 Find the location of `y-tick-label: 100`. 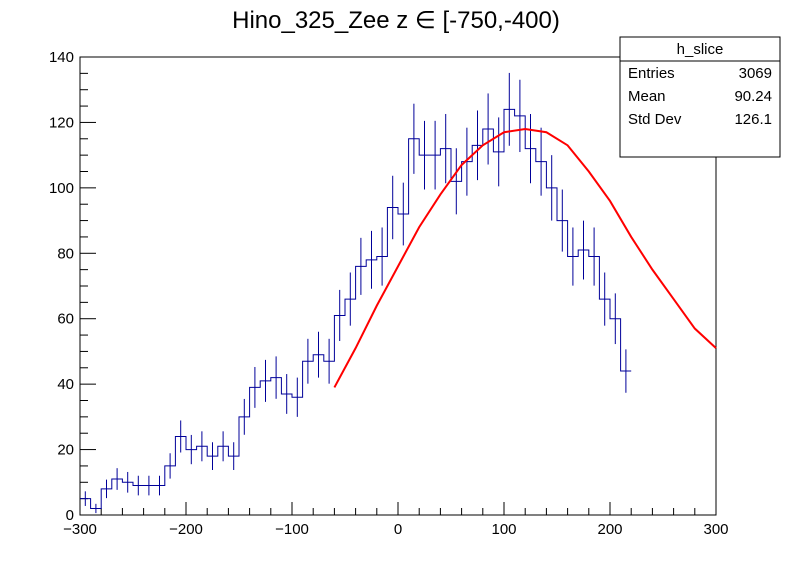

y-tick-label: 100 is located at coordinates (61, 188).